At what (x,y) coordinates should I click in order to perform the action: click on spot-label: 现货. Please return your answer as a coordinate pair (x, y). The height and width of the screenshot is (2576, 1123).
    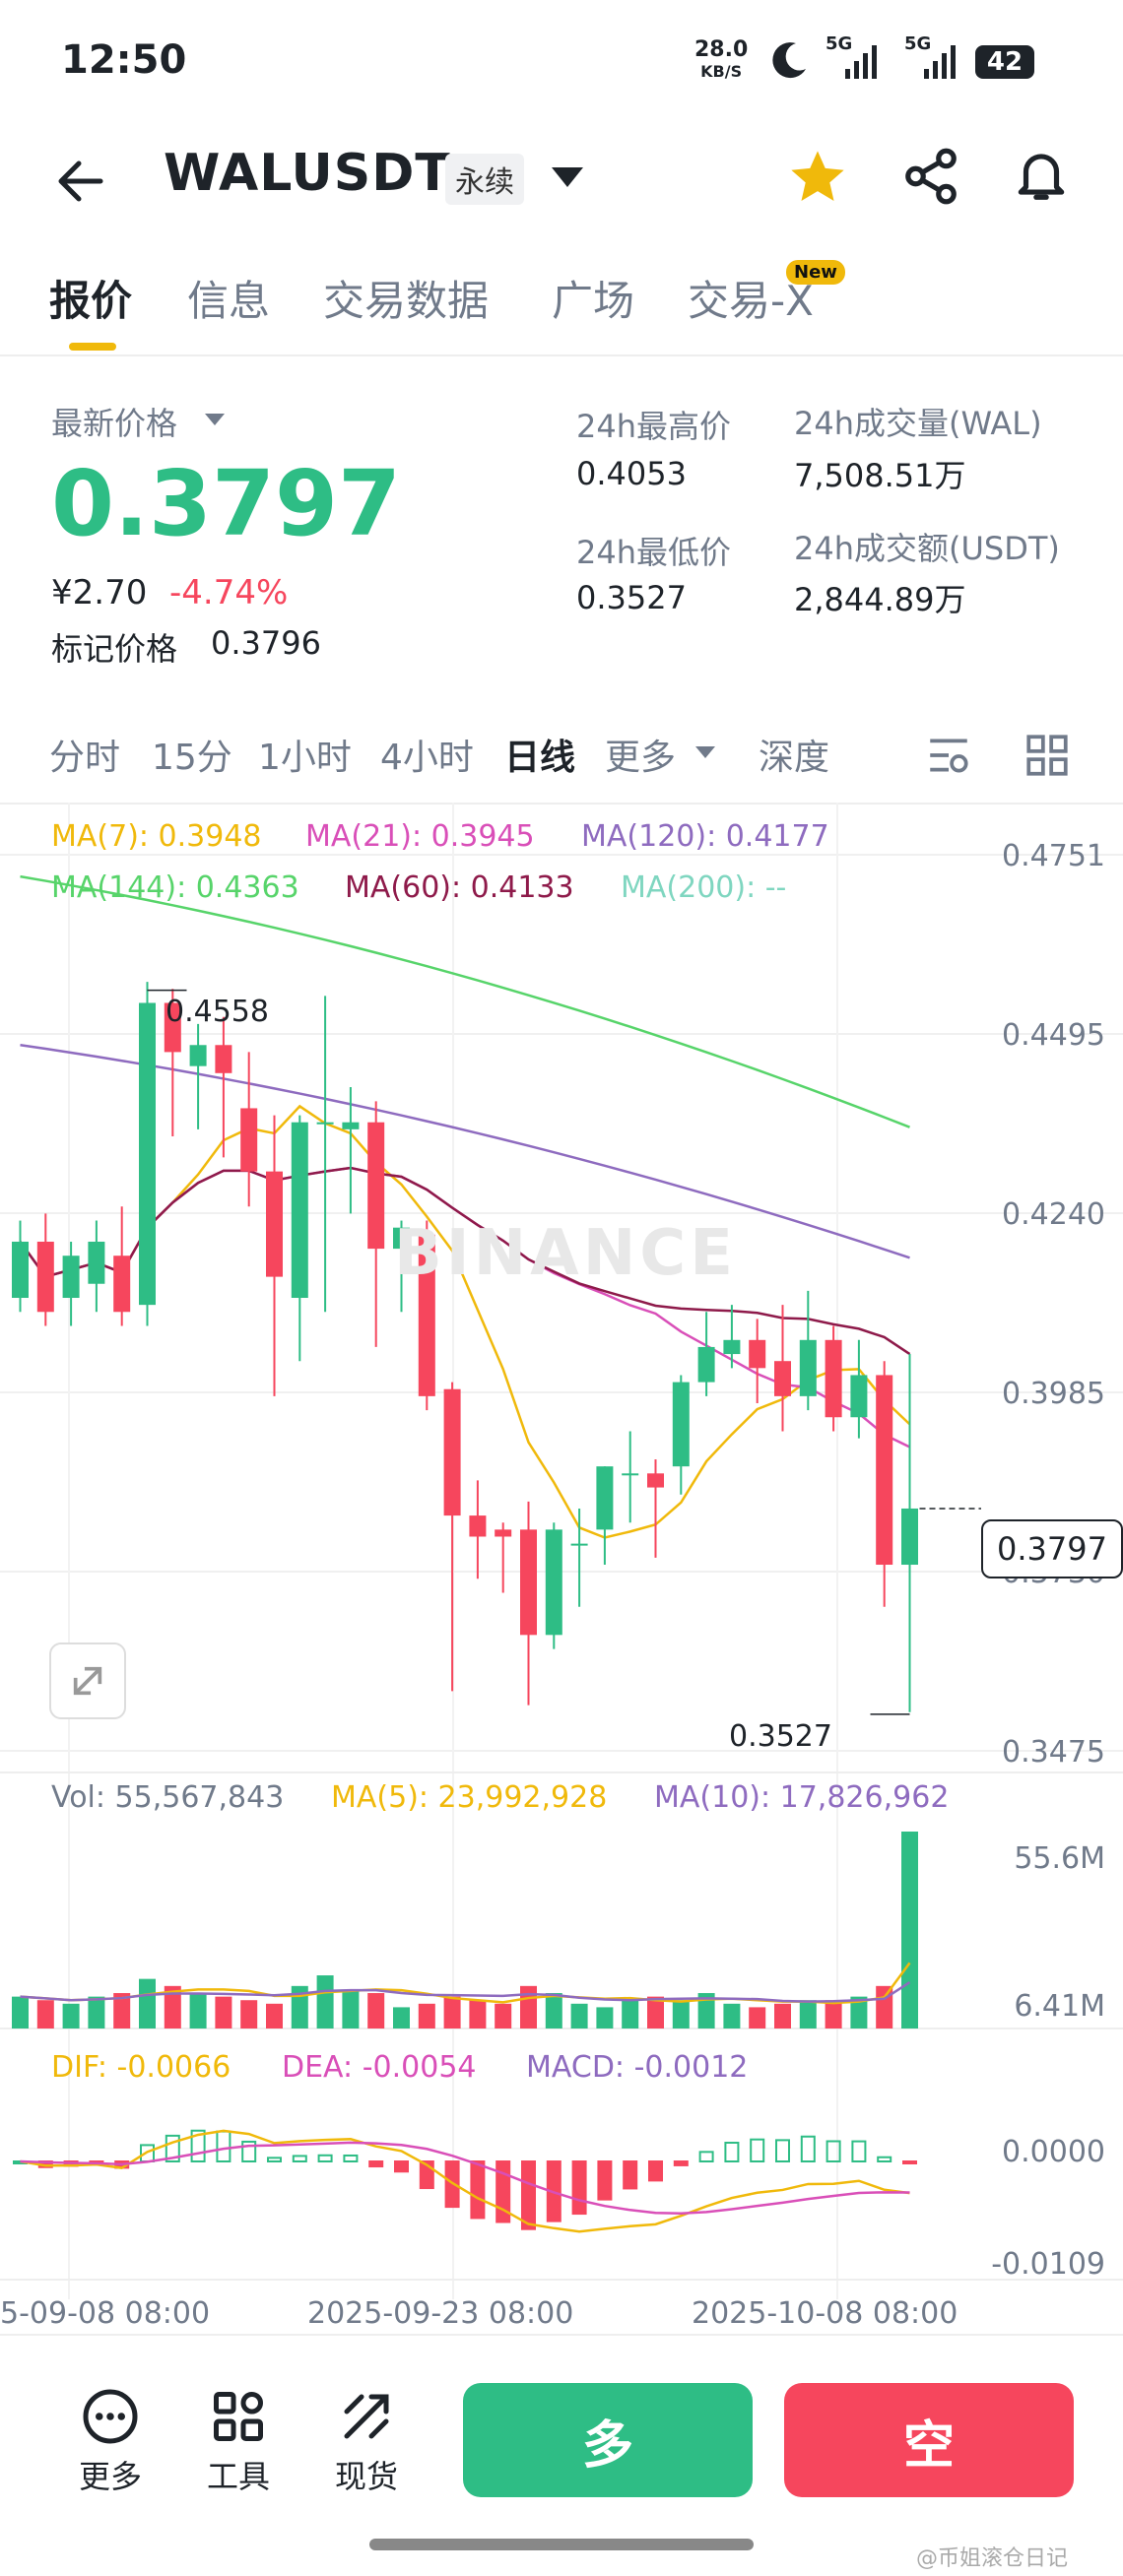
    Looking at the image, I should click on (366, 2476).